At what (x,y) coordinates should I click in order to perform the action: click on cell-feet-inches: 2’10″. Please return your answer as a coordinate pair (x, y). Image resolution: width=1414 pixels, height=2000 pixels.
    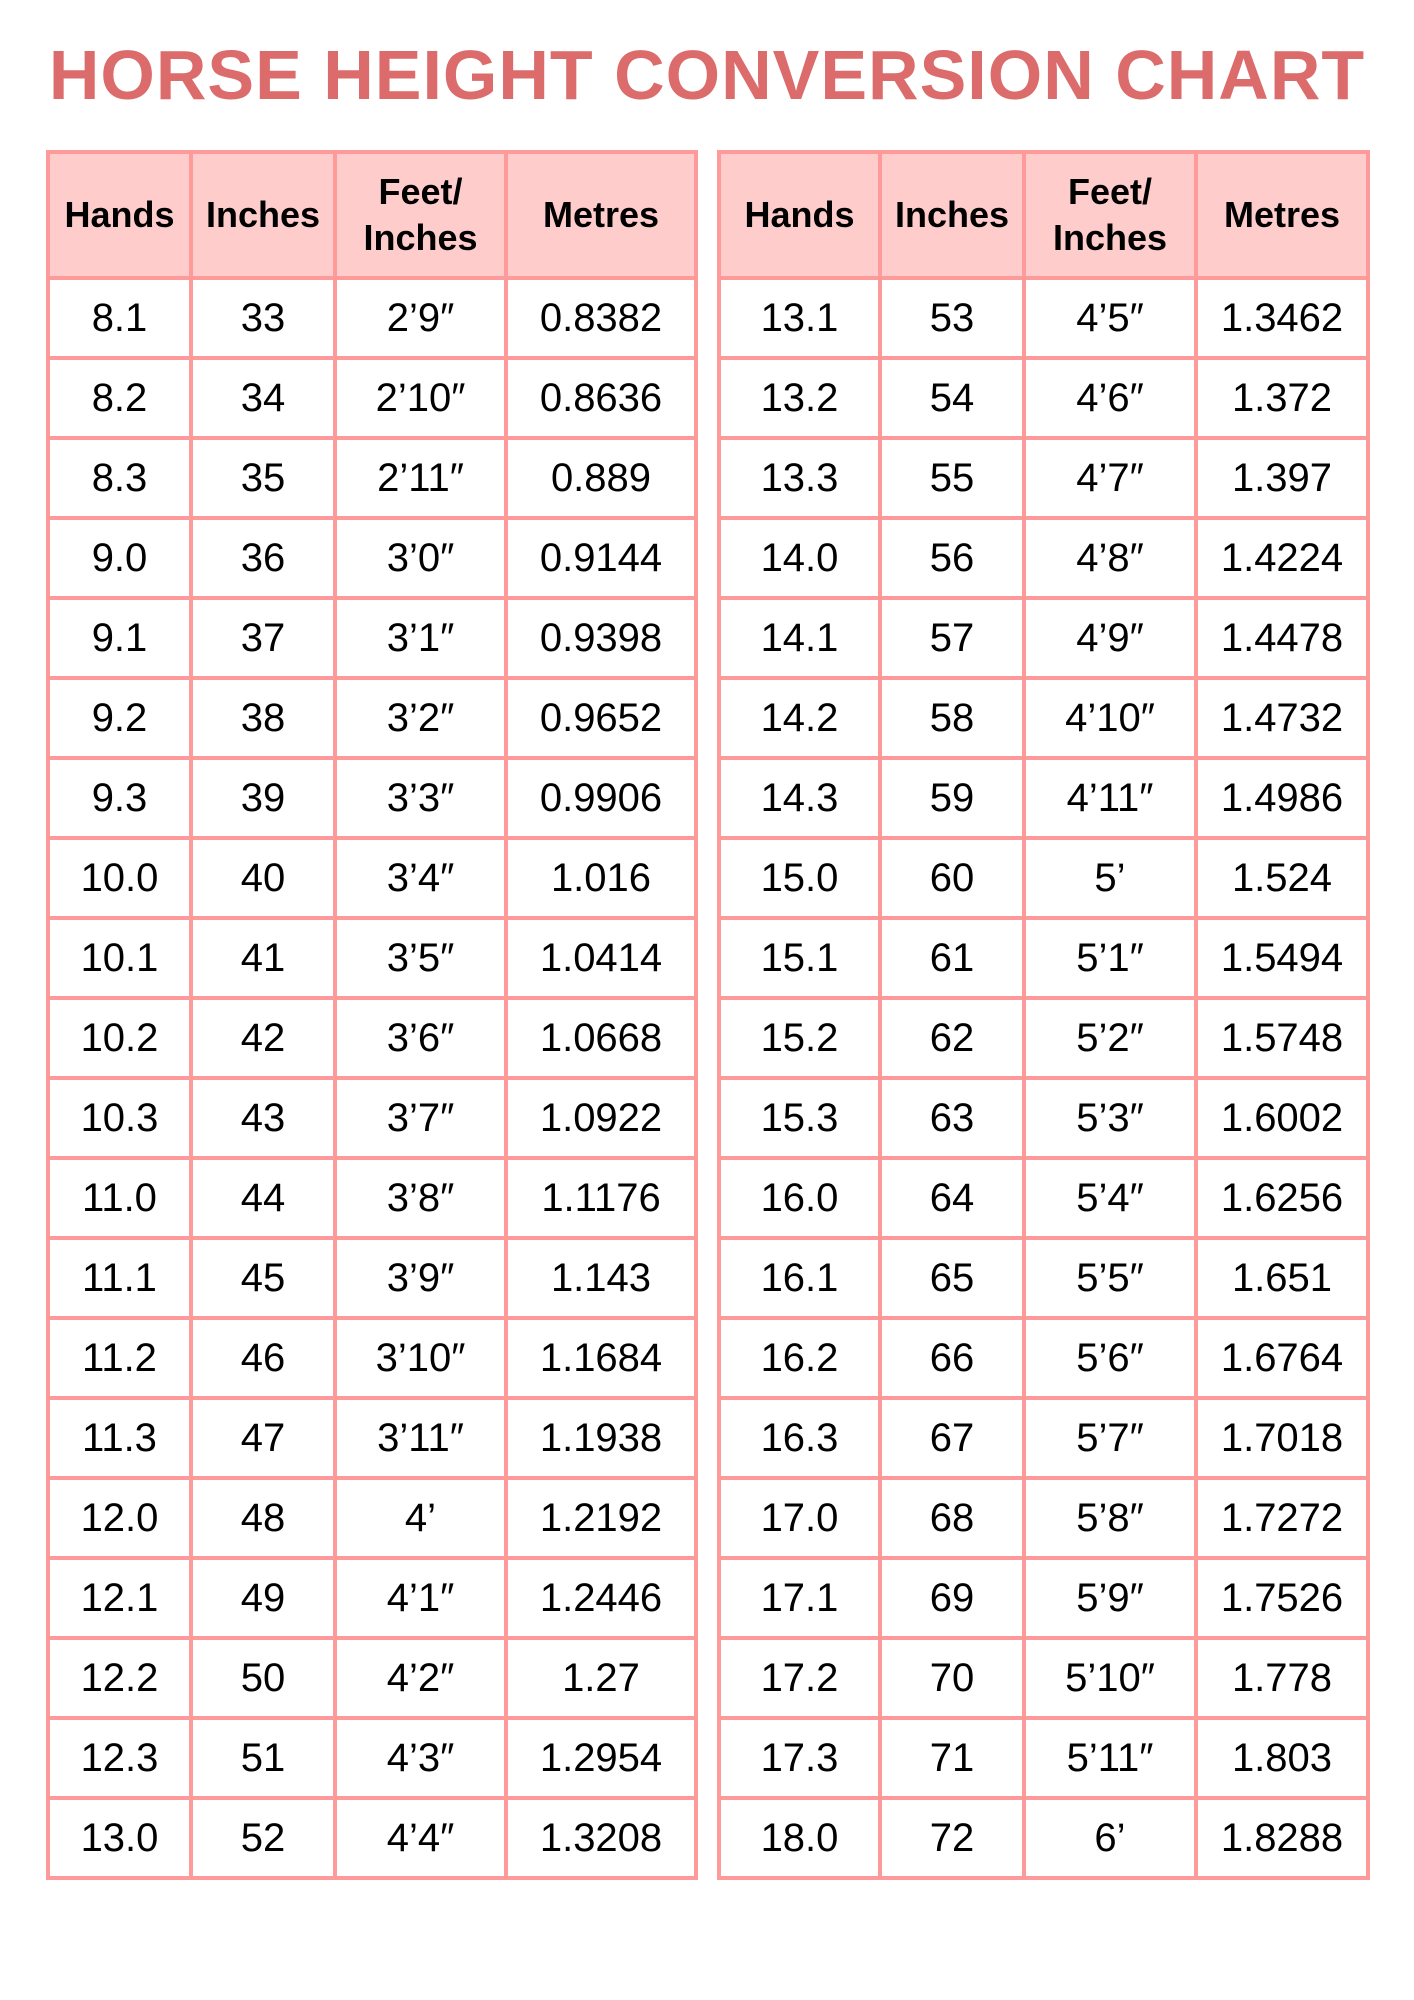
    Looking at the image, I should click on (420, 398).